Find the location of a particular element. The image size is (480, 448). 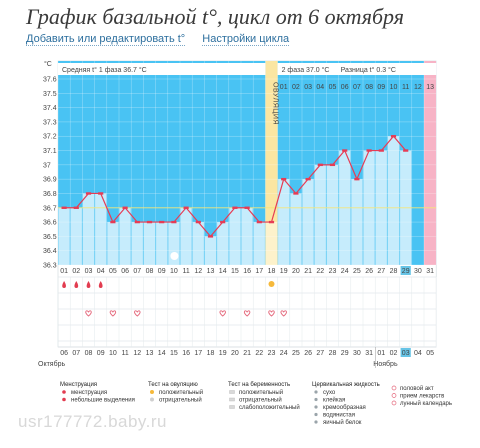

phase2-day-label: 03 is located at coordinates (308, 87).